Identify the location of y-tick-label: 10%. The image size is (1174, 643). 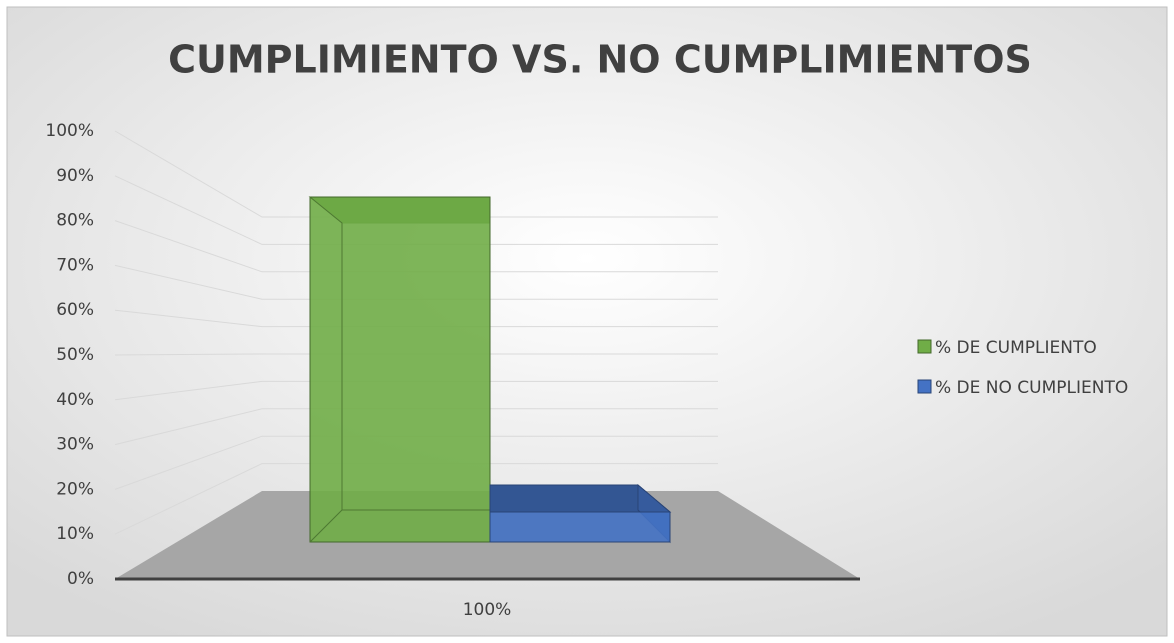
(75, 534).